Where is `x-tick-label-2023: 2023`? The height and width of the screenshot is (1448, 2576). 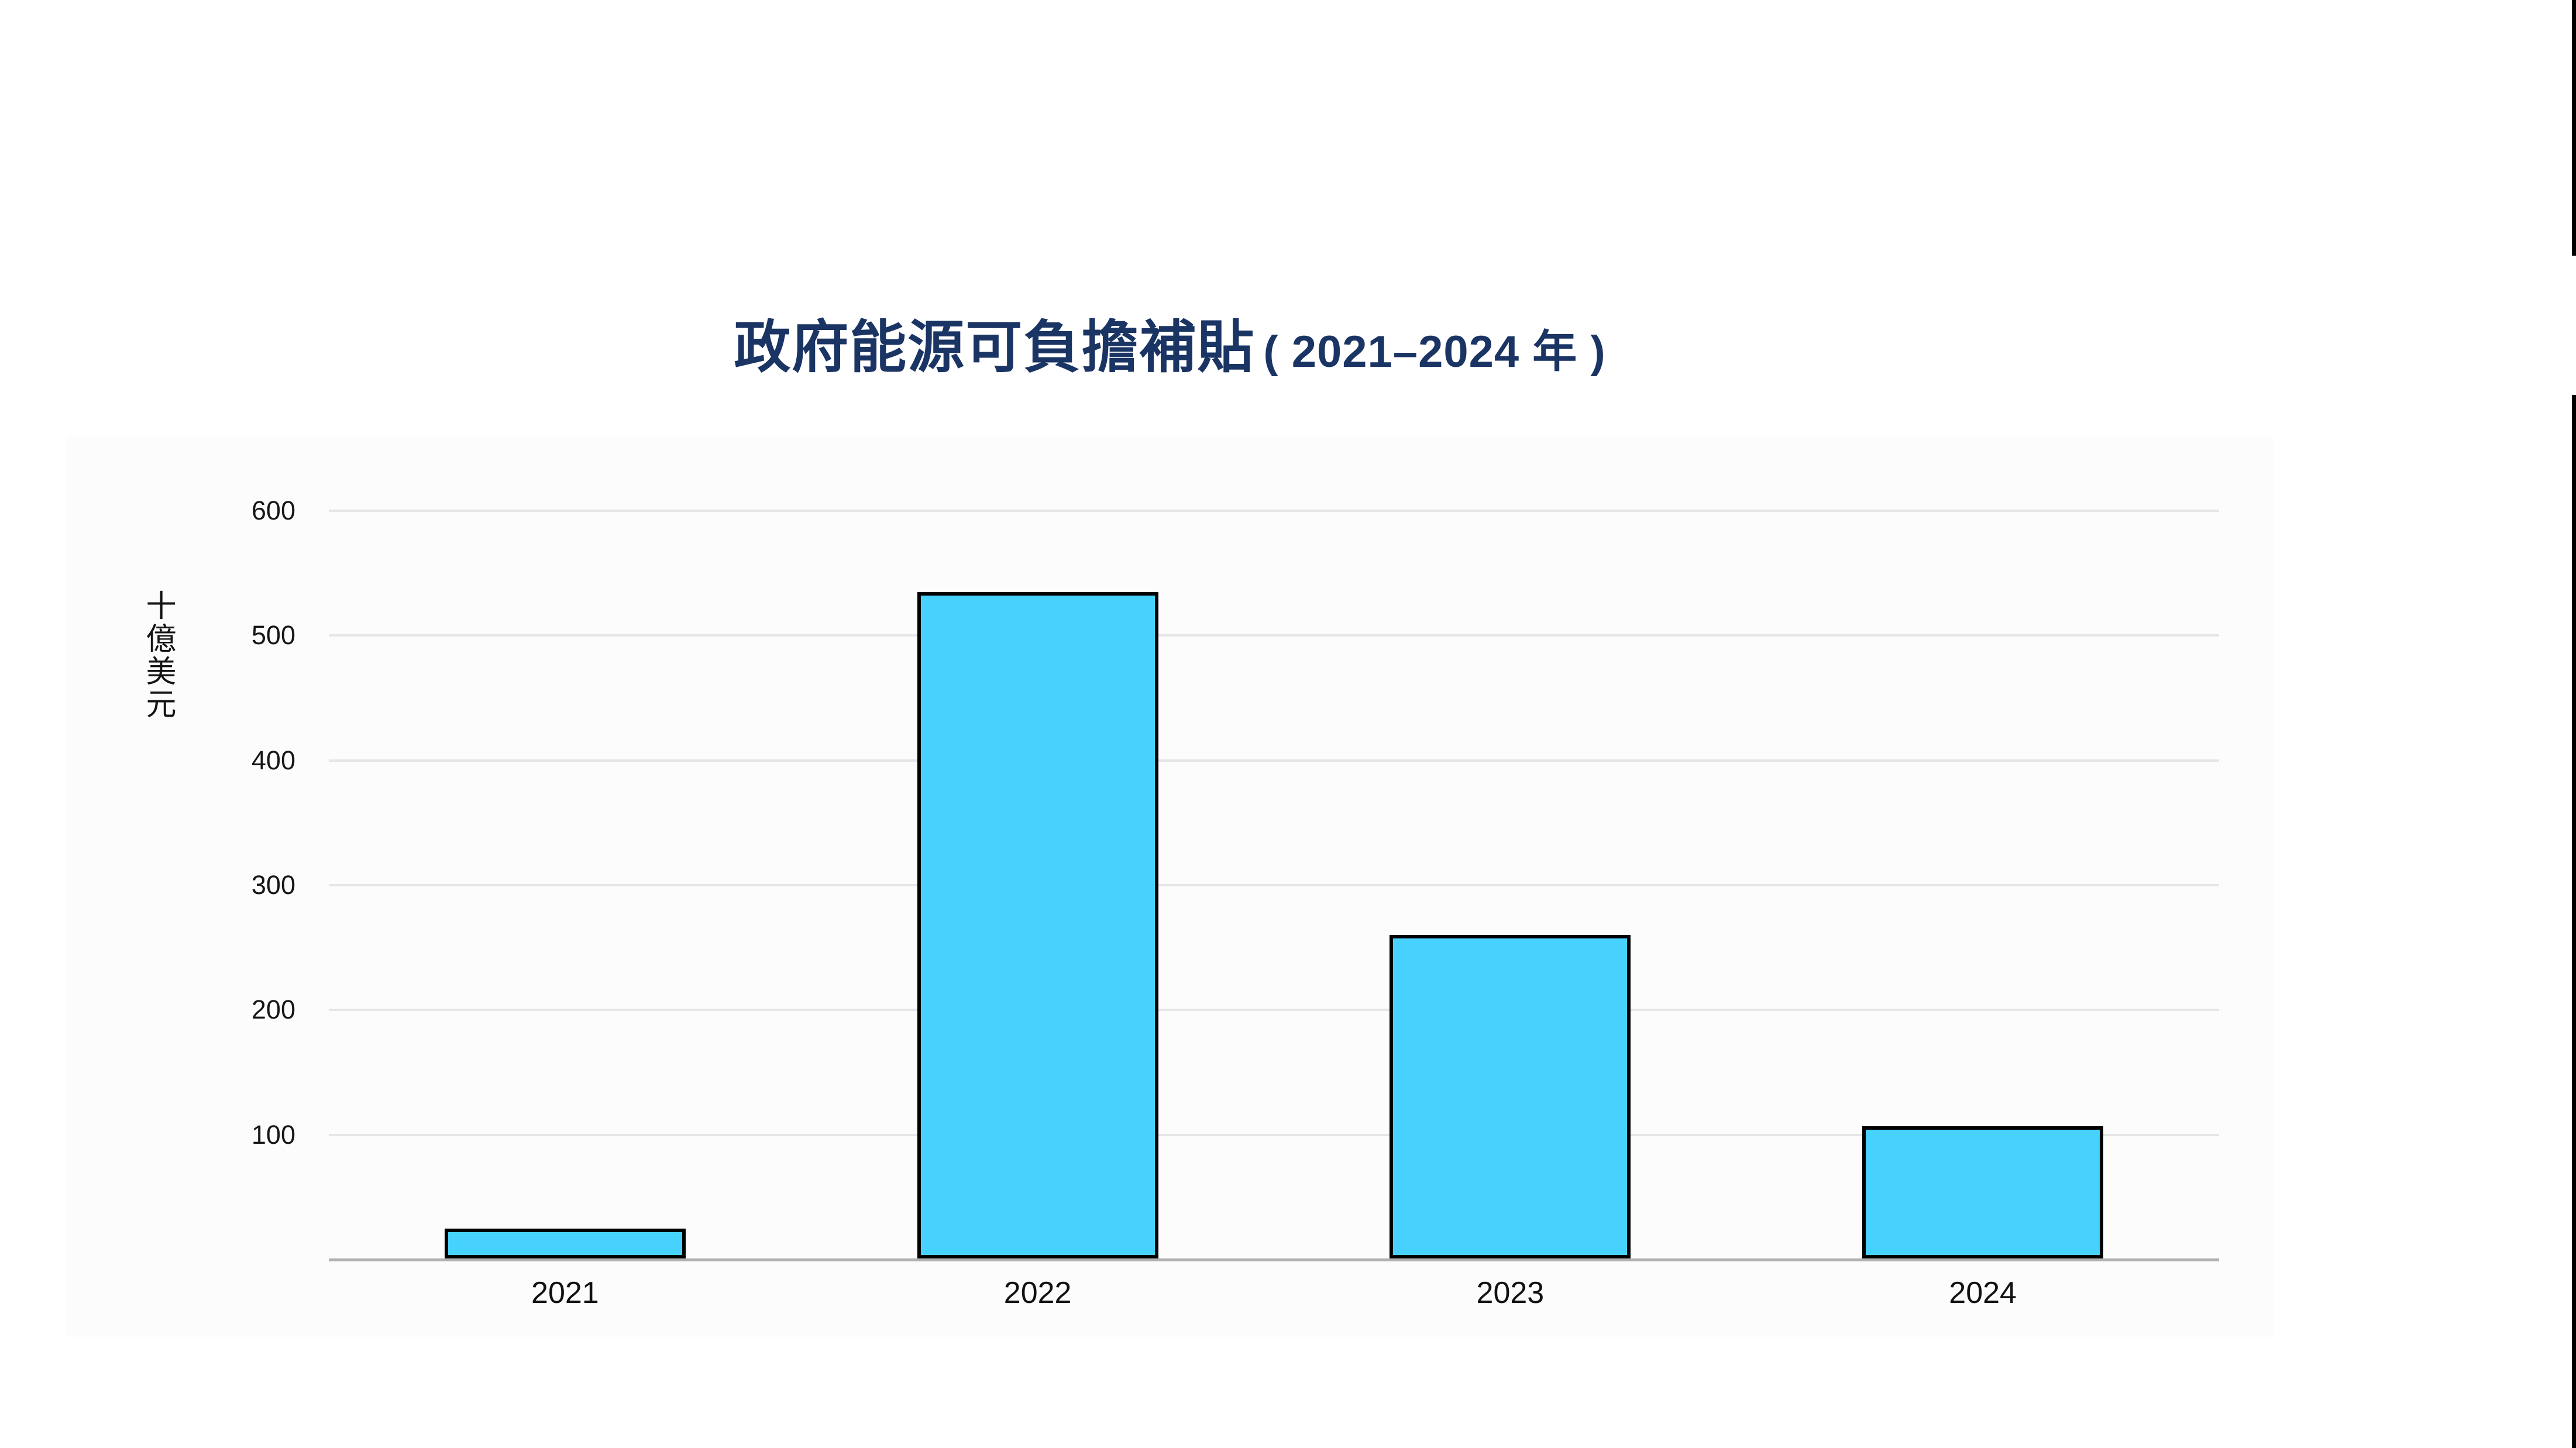
x-tick-label-2023: 2023 is located at coordinates (1511, 1293).